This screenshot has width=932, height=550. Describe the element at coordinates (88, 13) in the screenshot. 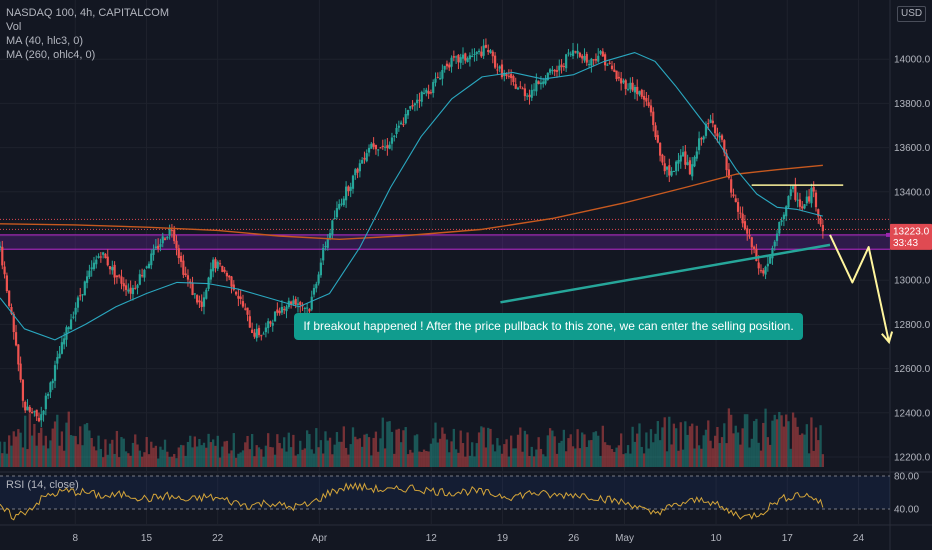

I see `symbol-title: NASDAQ 100, 4h, CAPITALCOM` at that location.